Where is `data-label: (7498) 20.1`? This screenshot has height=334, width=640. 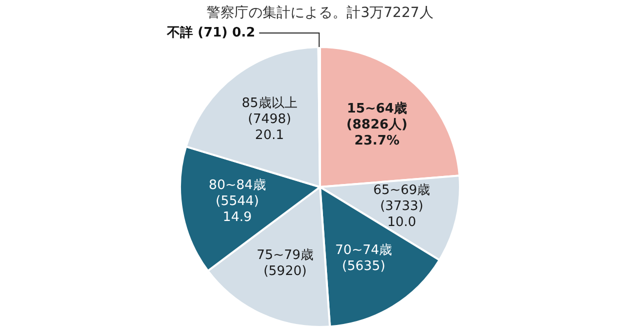
data-label: (7498) 20.1 is located at coordinates (270, 128).